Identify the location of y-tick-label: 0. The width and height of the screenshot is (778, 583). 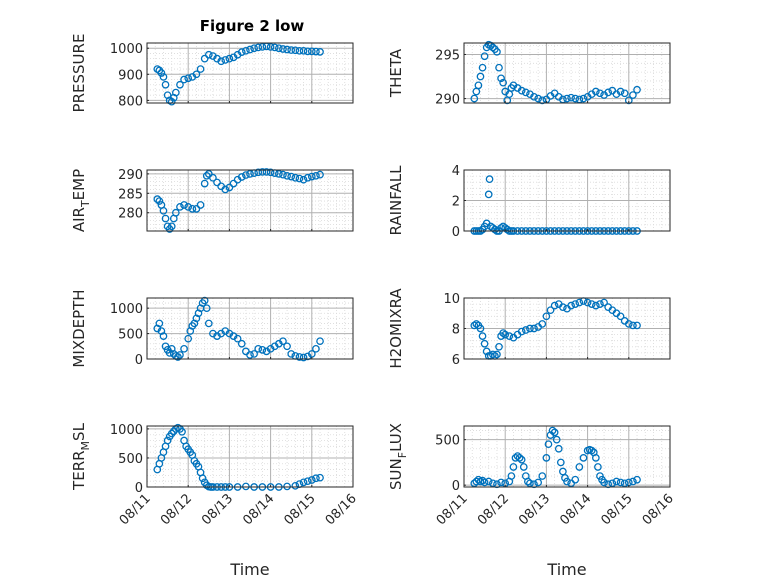
(139, 488).